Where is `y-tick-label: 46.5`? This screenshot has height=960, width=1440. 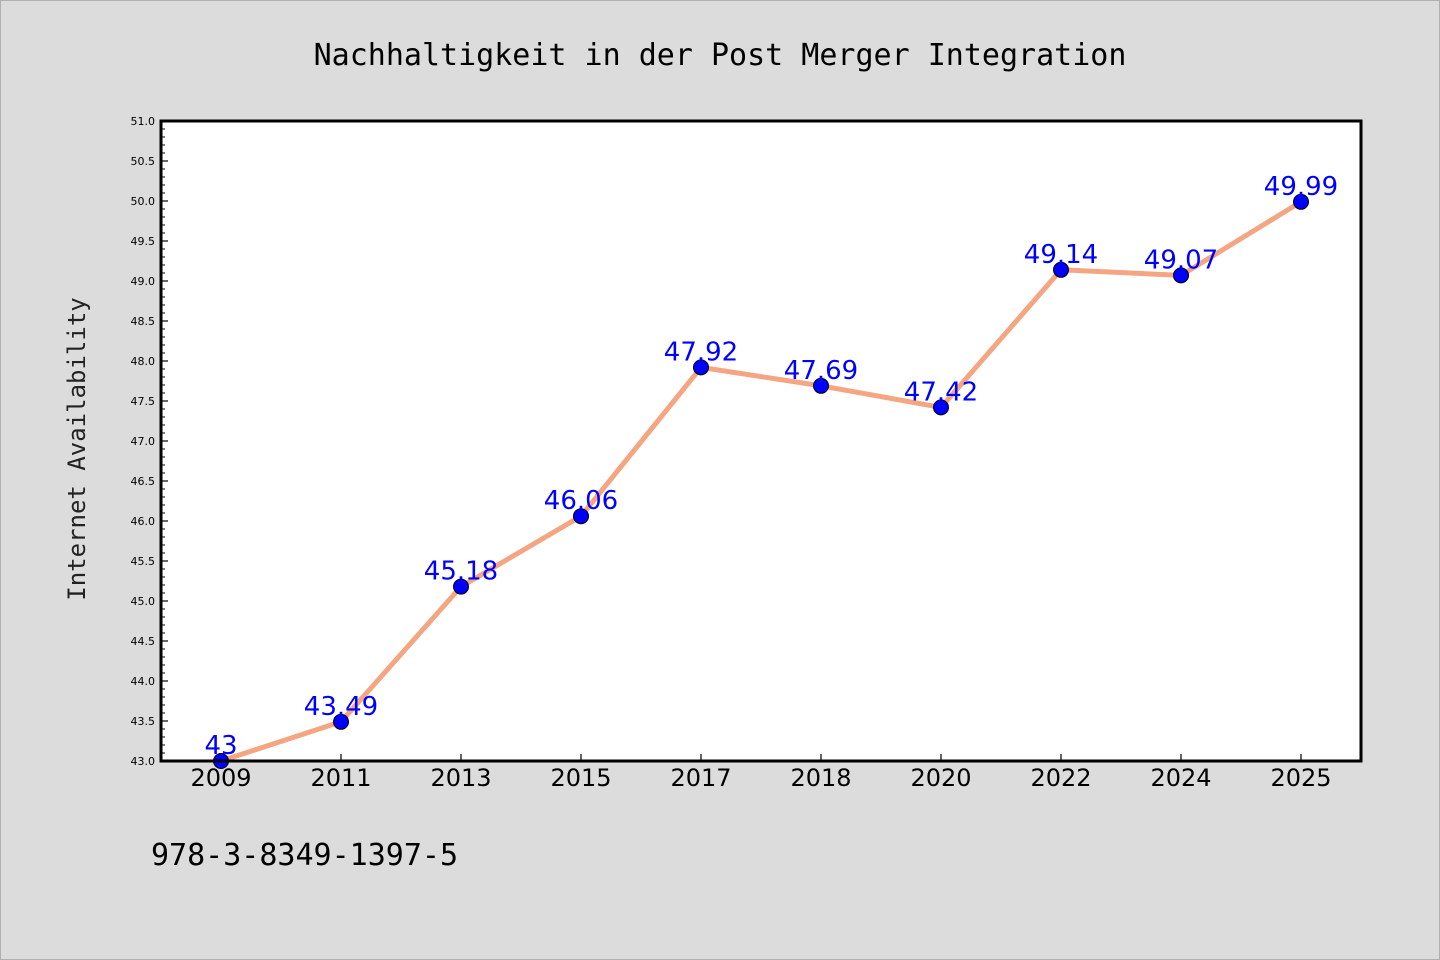
y-tick-label: 46.5 is located at coordinates (143, 481).